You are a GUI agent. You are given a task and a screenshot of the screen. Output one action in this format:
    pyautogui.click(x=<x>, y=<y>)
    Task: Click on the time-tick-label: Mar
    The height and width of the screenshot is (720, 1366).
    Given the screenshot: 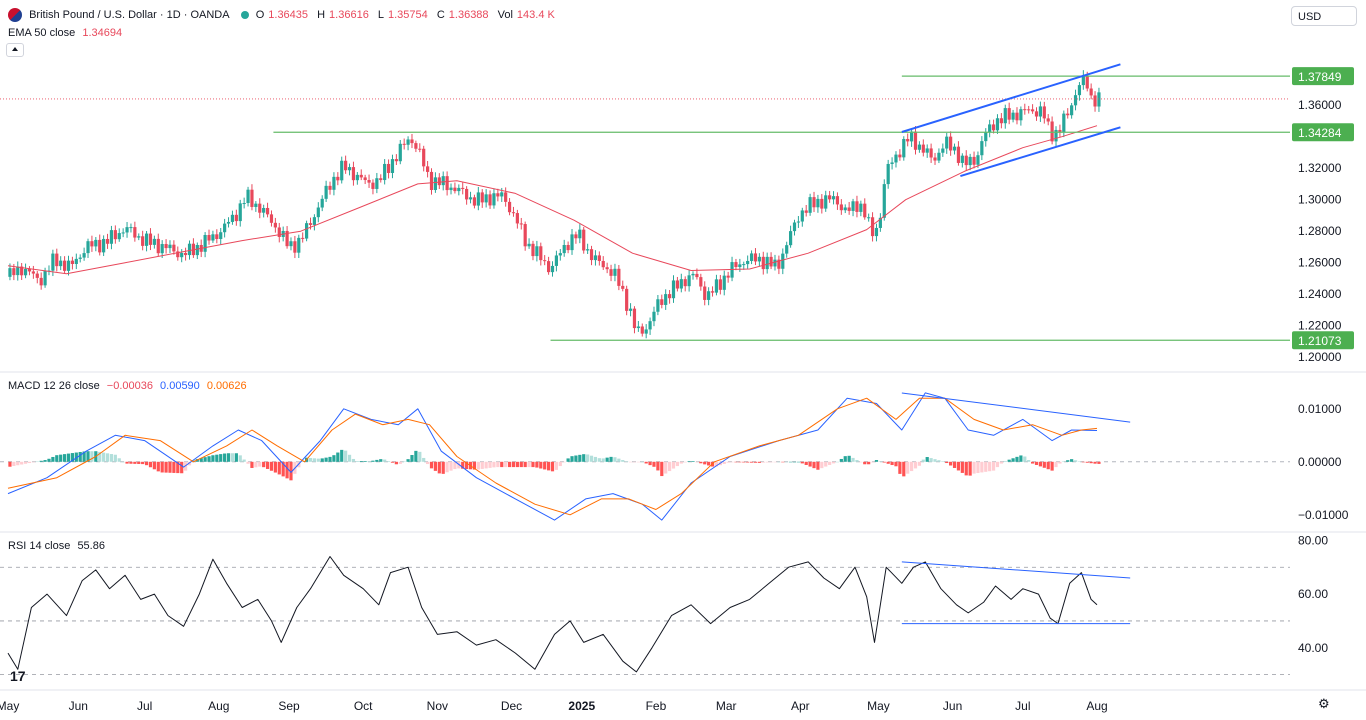 What is the action you would take?
    pyautogui.click(x=726, y=706)
    